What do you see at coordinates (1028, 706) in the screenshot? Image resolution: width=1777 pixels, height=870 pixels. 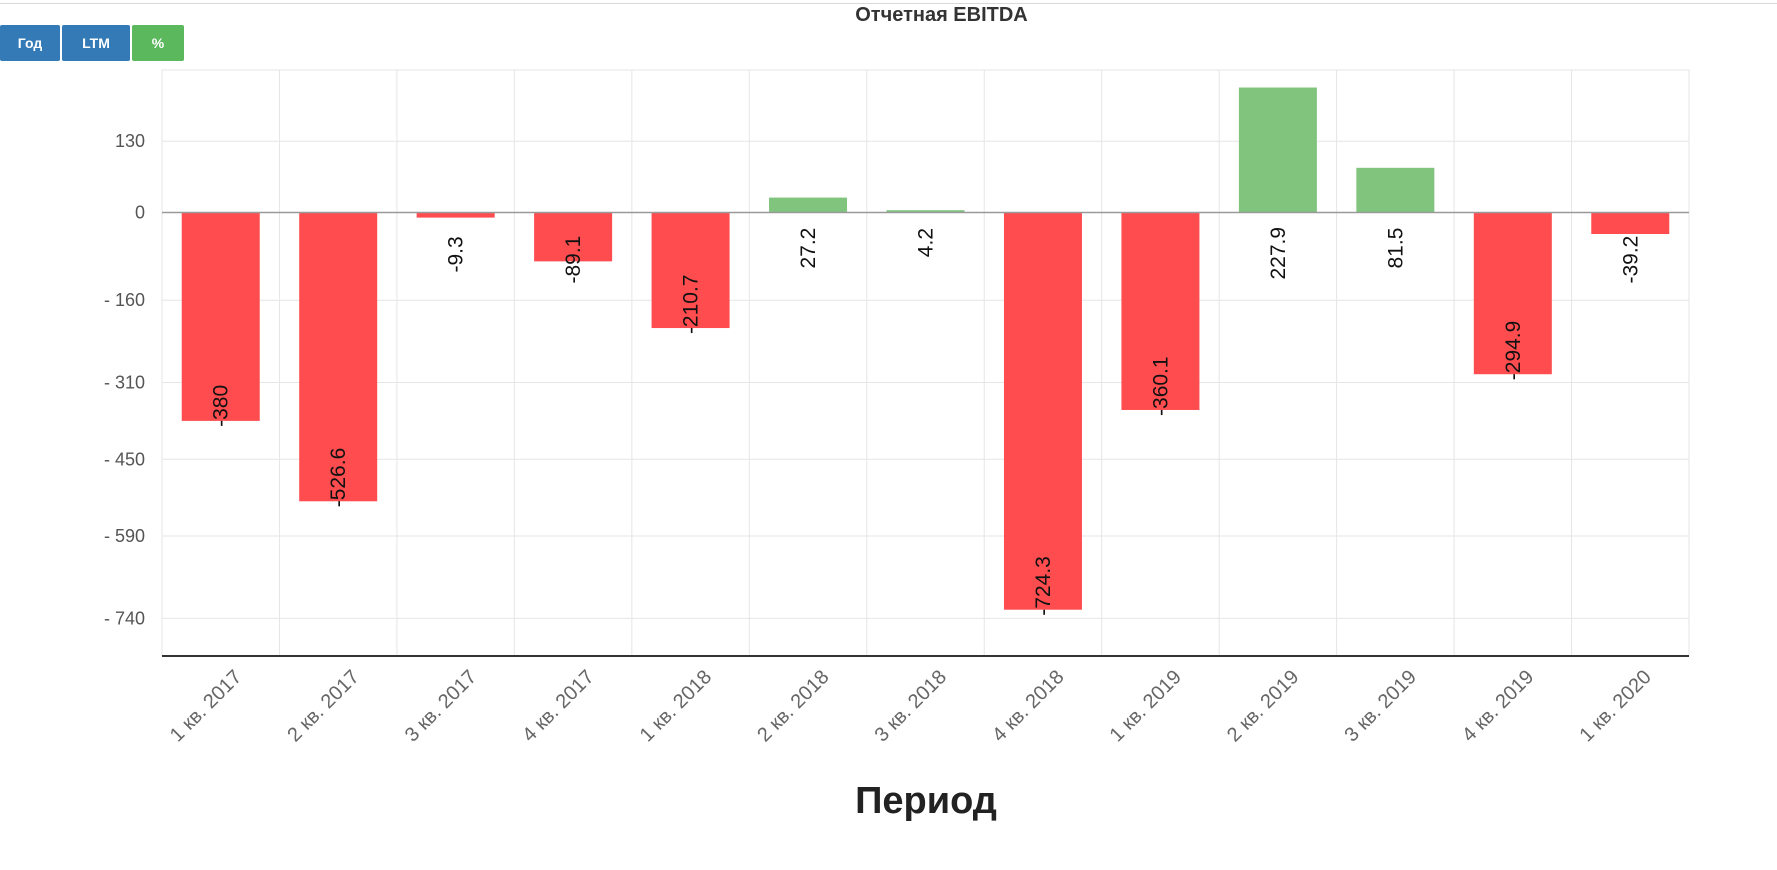 I see `x-tick-label: 4 кв. 2018` at bounding box center [1028, 706].